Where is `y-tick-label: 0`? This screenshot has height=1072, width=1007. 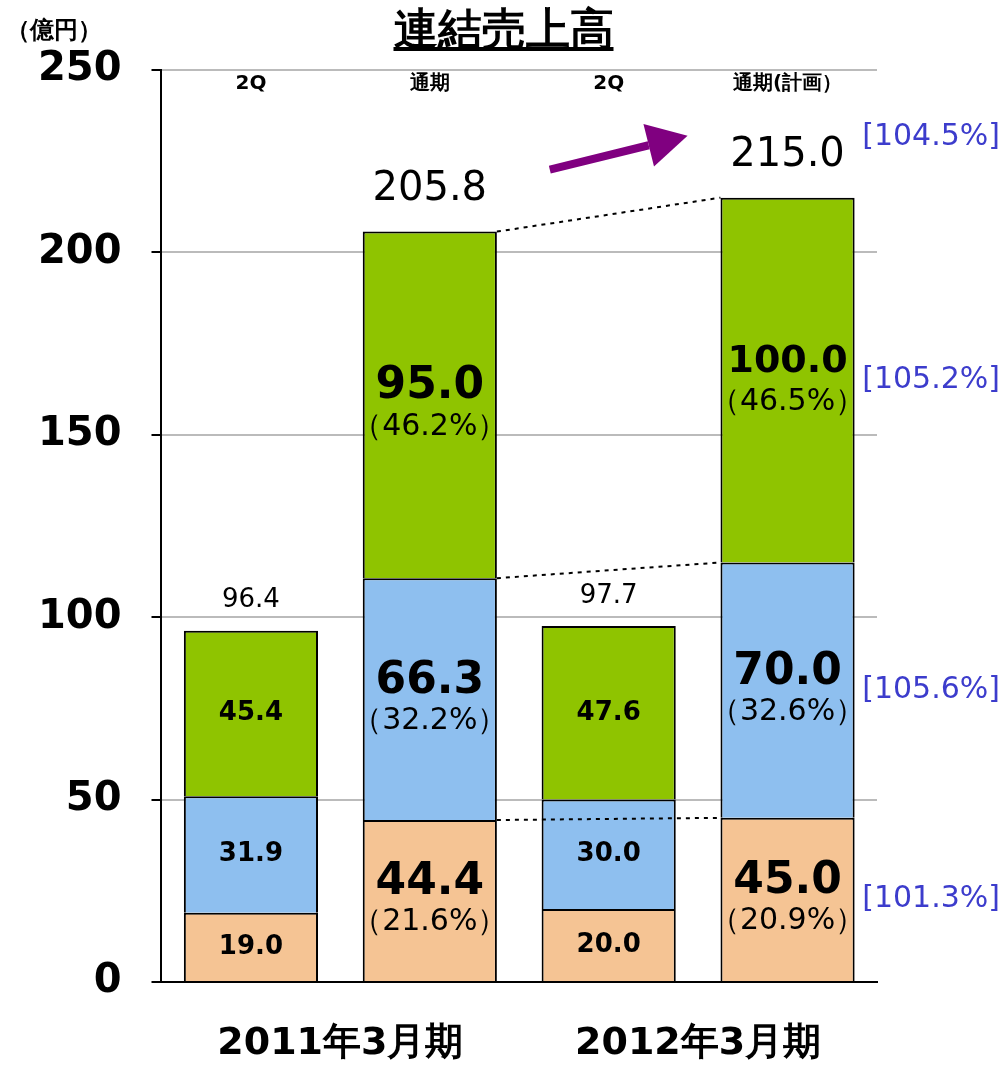
y-tick-label: 0 is located at coordinates (107, 978).